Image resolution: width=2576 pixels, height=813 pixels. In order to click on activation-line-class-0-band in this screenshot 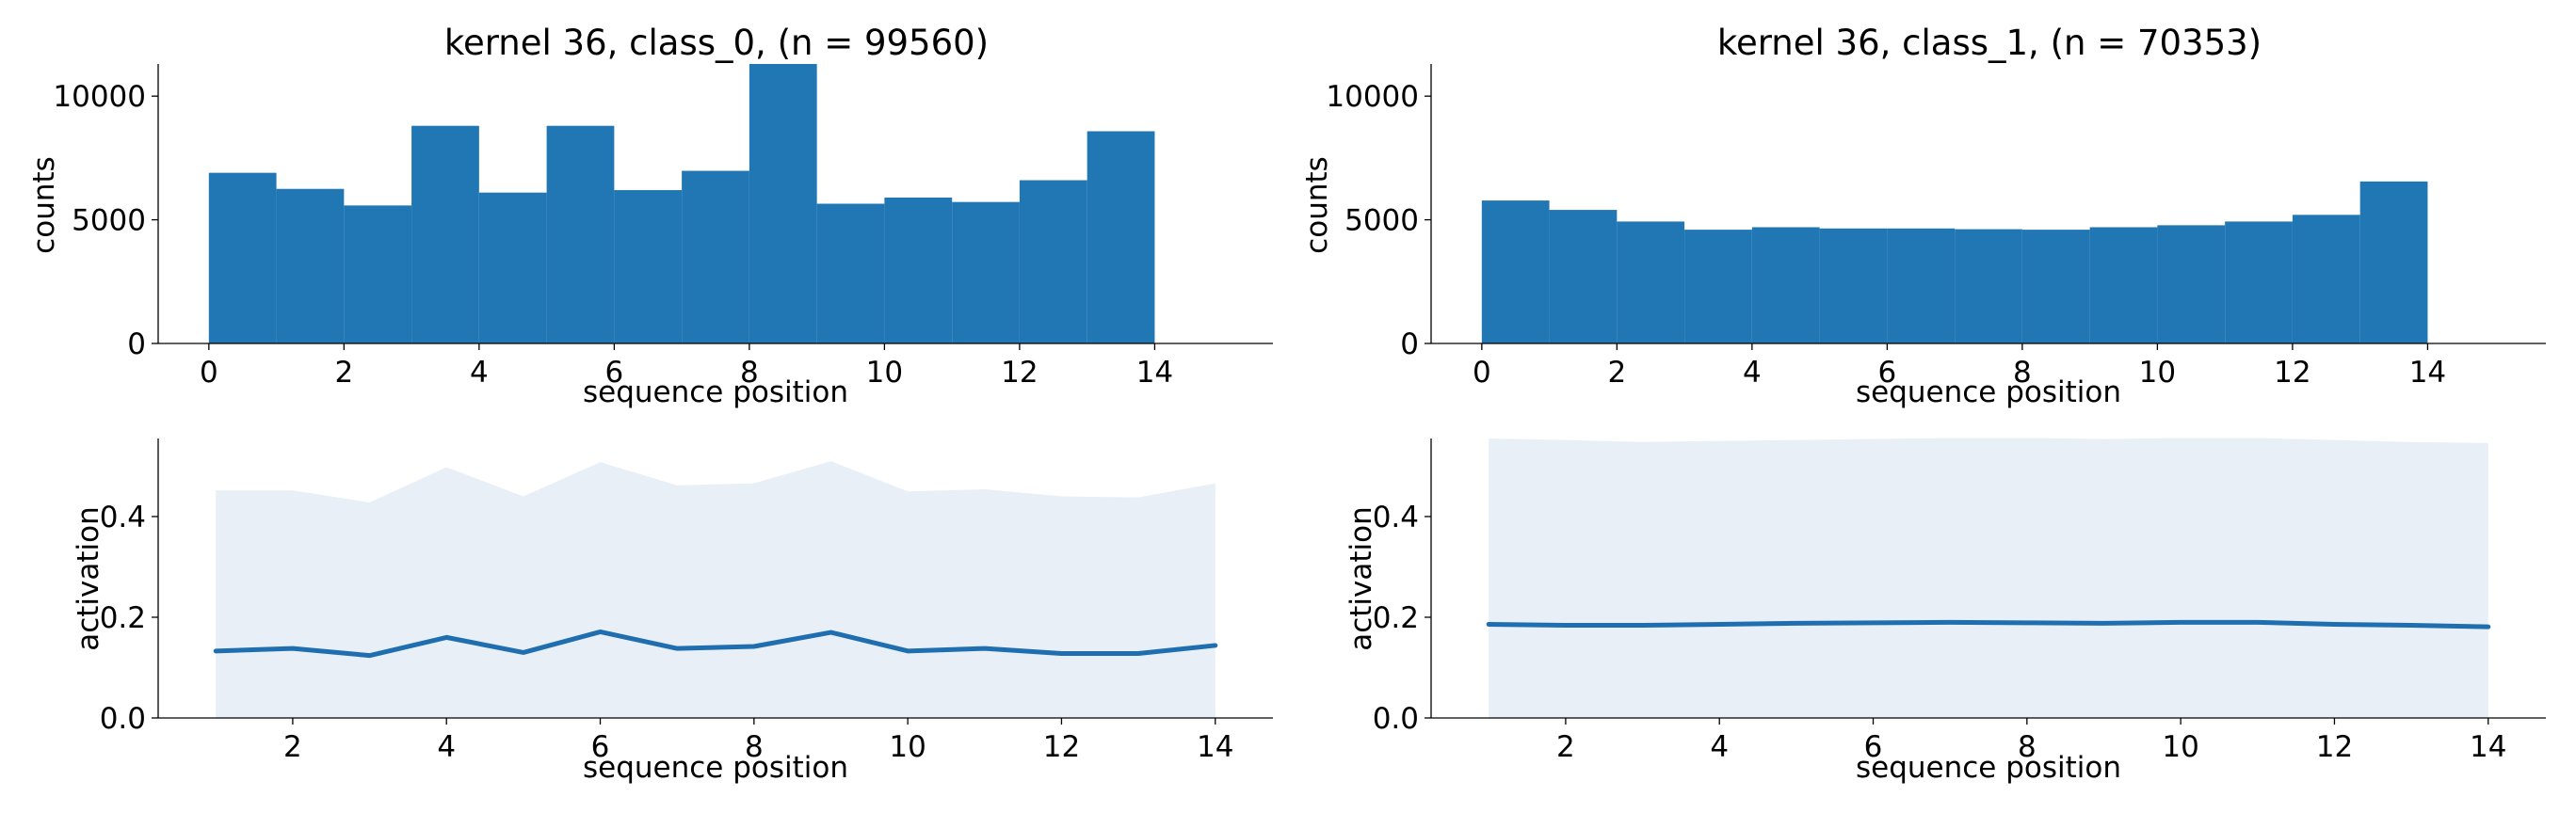, I will do `click(716, 590)`.